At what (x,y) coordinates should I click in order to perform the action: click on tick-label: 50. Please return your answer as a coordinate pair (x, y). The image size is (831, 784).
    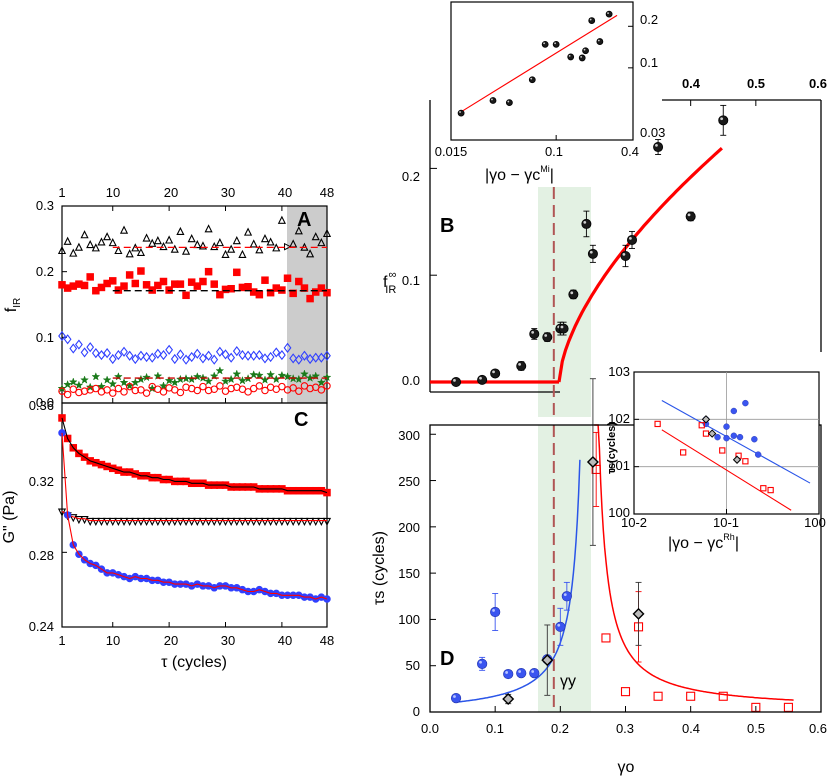
    Looking at the image, I should click on (413, 665).